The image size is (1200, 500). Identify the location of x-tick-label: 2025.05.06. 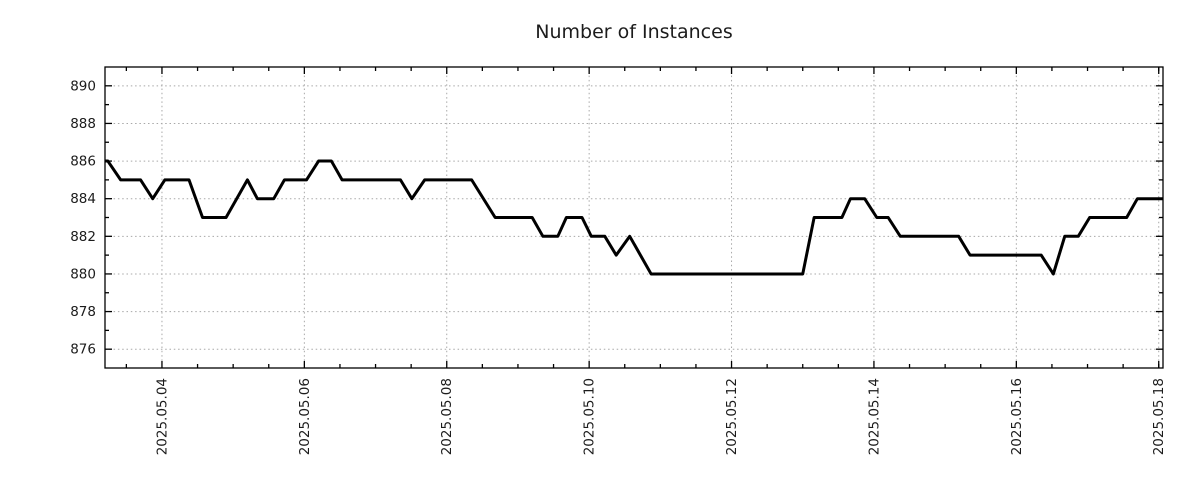
(305, 416).